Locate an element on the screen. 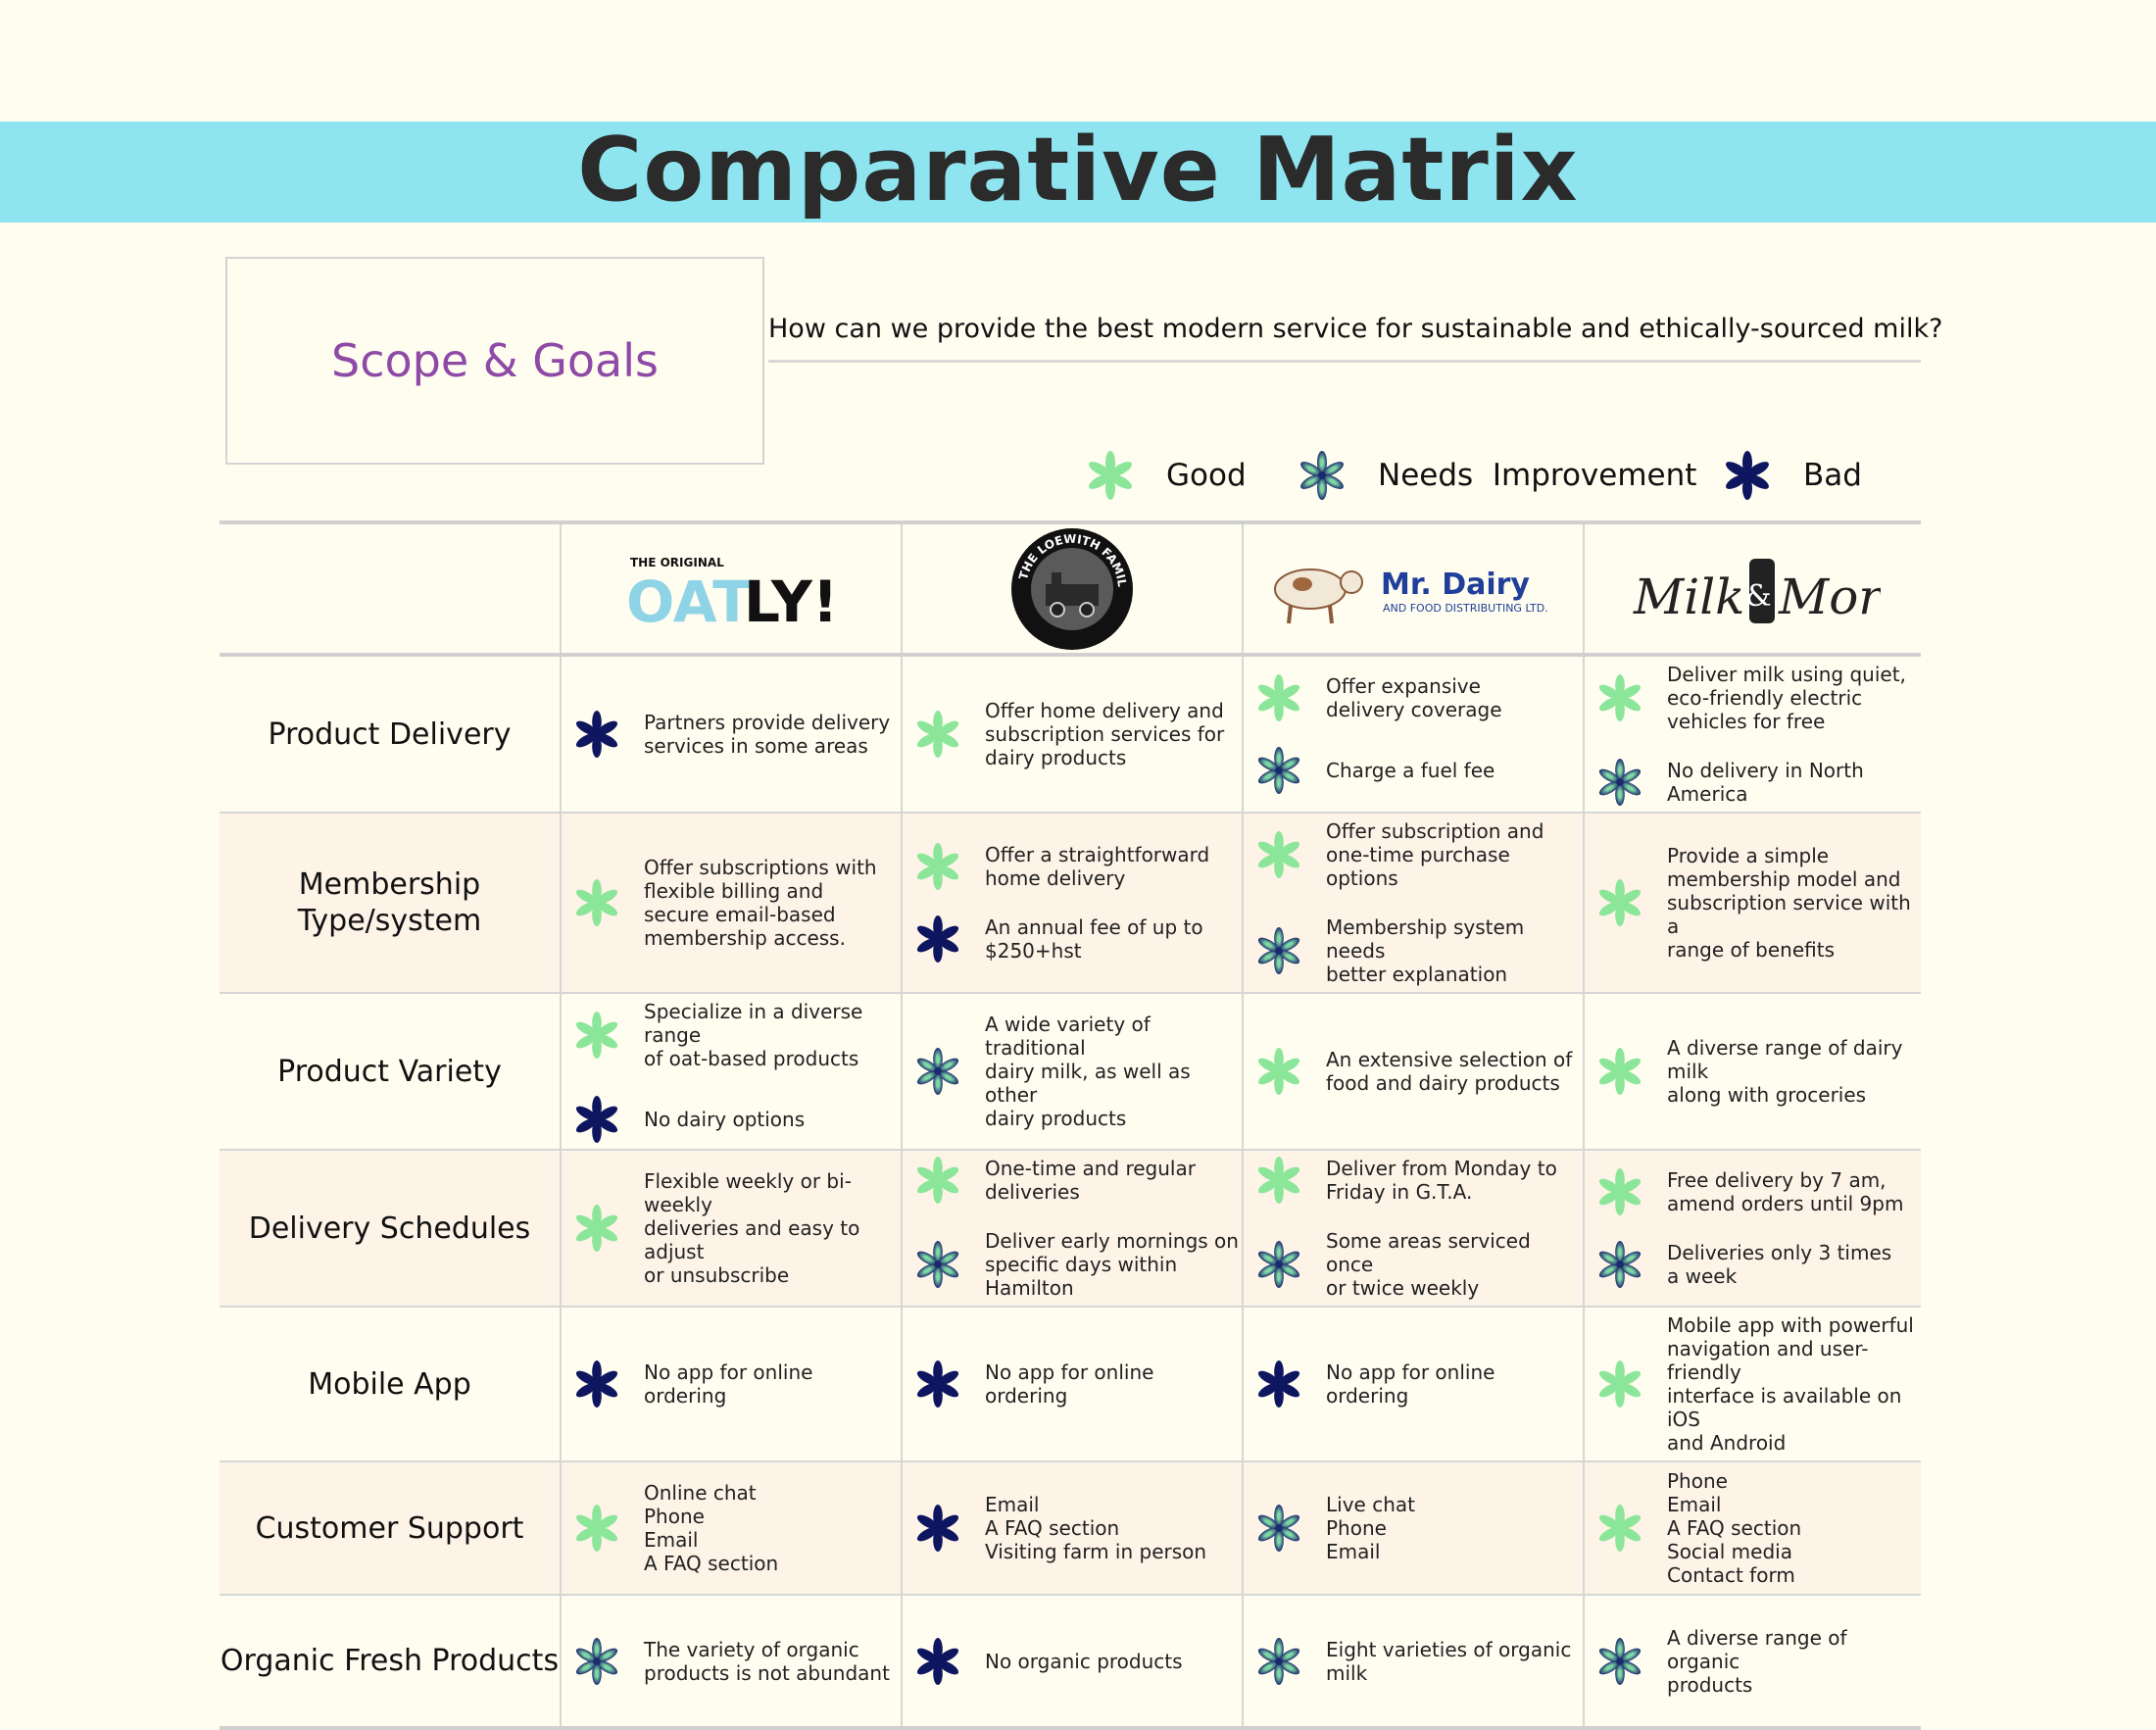 This screenshot has height=1730, width=2156. matrix-cell: A diverse range of organic products is located at coordinates (1752, 1662).